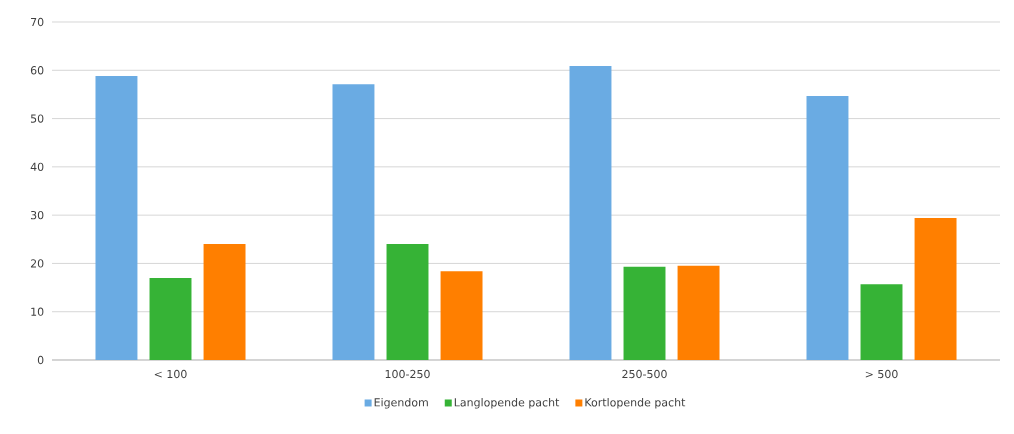  I want to click on legend-label: Eigendom, so click(401, 403).